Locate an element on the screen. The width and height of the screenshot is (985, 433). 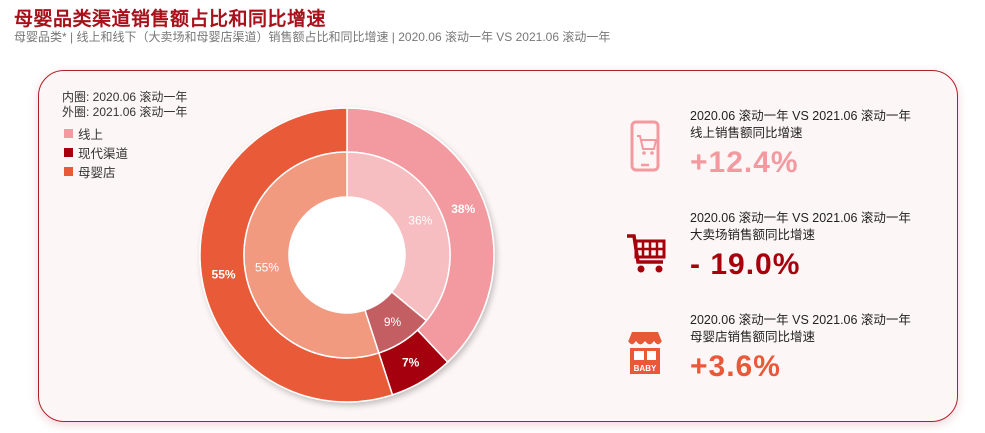
kpi-metric: 线上销售额同比增速 is located at coordinates (746, 133).